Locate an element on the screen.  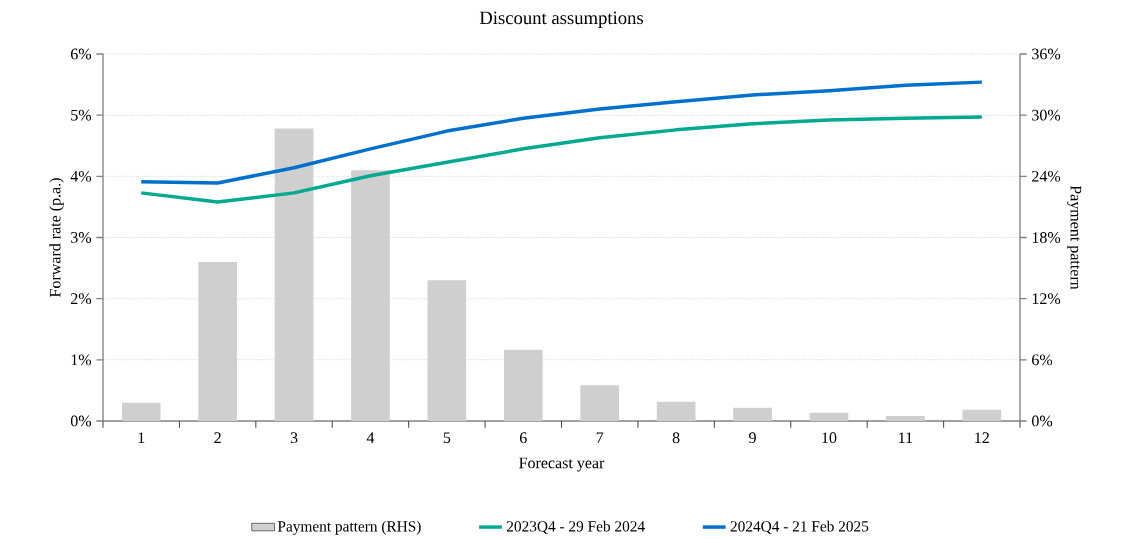
x-tick-label: 9 is located at coordinates (752, 438).